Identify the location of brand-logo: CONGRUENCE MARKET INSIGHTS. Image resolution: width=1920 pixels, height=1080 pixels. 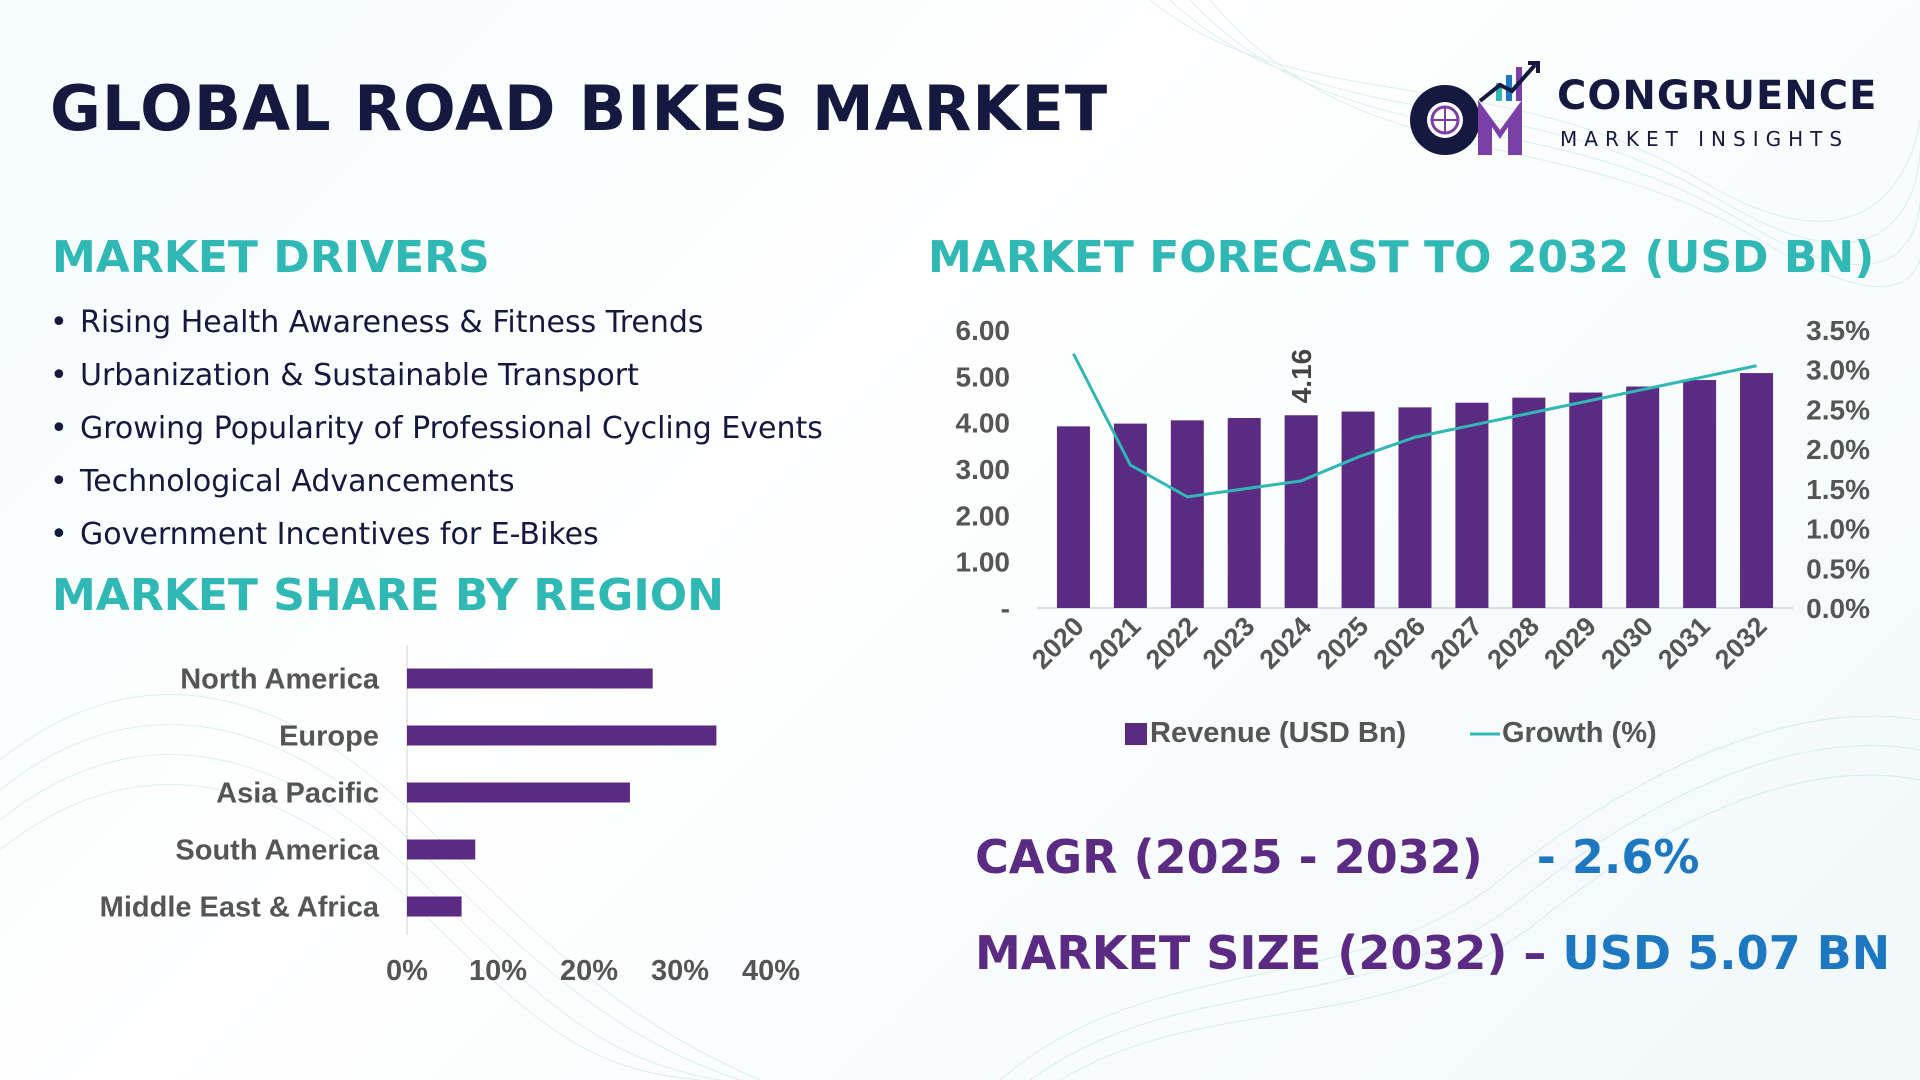
(1638, 110).